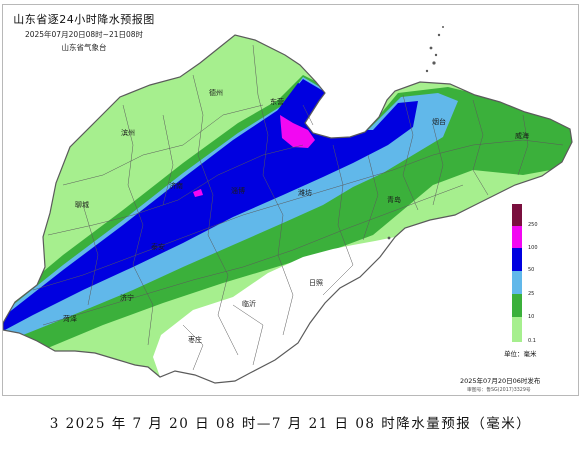  Describe the element at coordinates (277, 102) in the screenshot. I see `city-label-dongying: 东营` at that location.